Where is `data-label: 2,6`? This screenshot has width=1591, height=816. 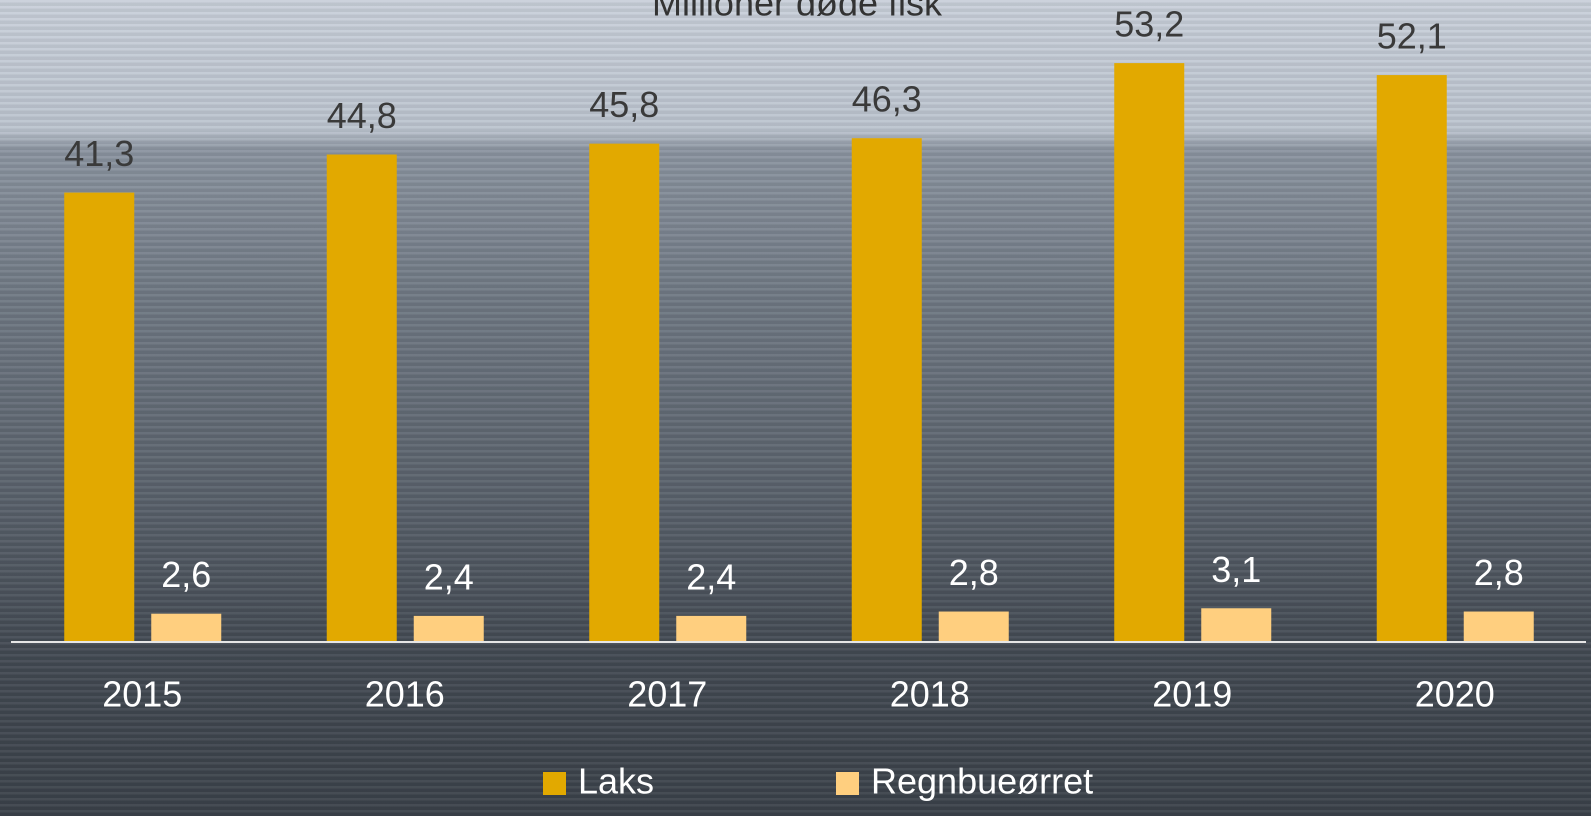 data-label: 2,6 is located at coordinates (186, 574).